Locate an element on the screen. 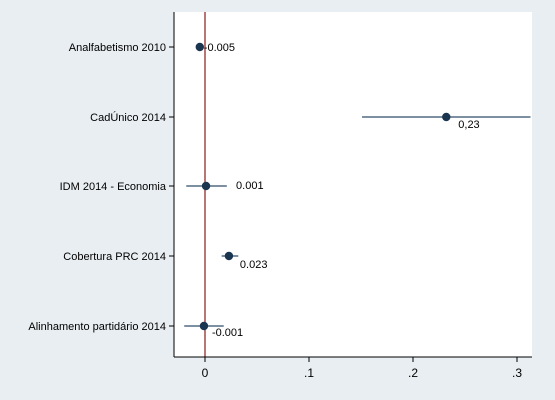 Image resolution: width=555 pixels, height=400 pixels. value-label: -0.005 is located at coordinates (219, 48).